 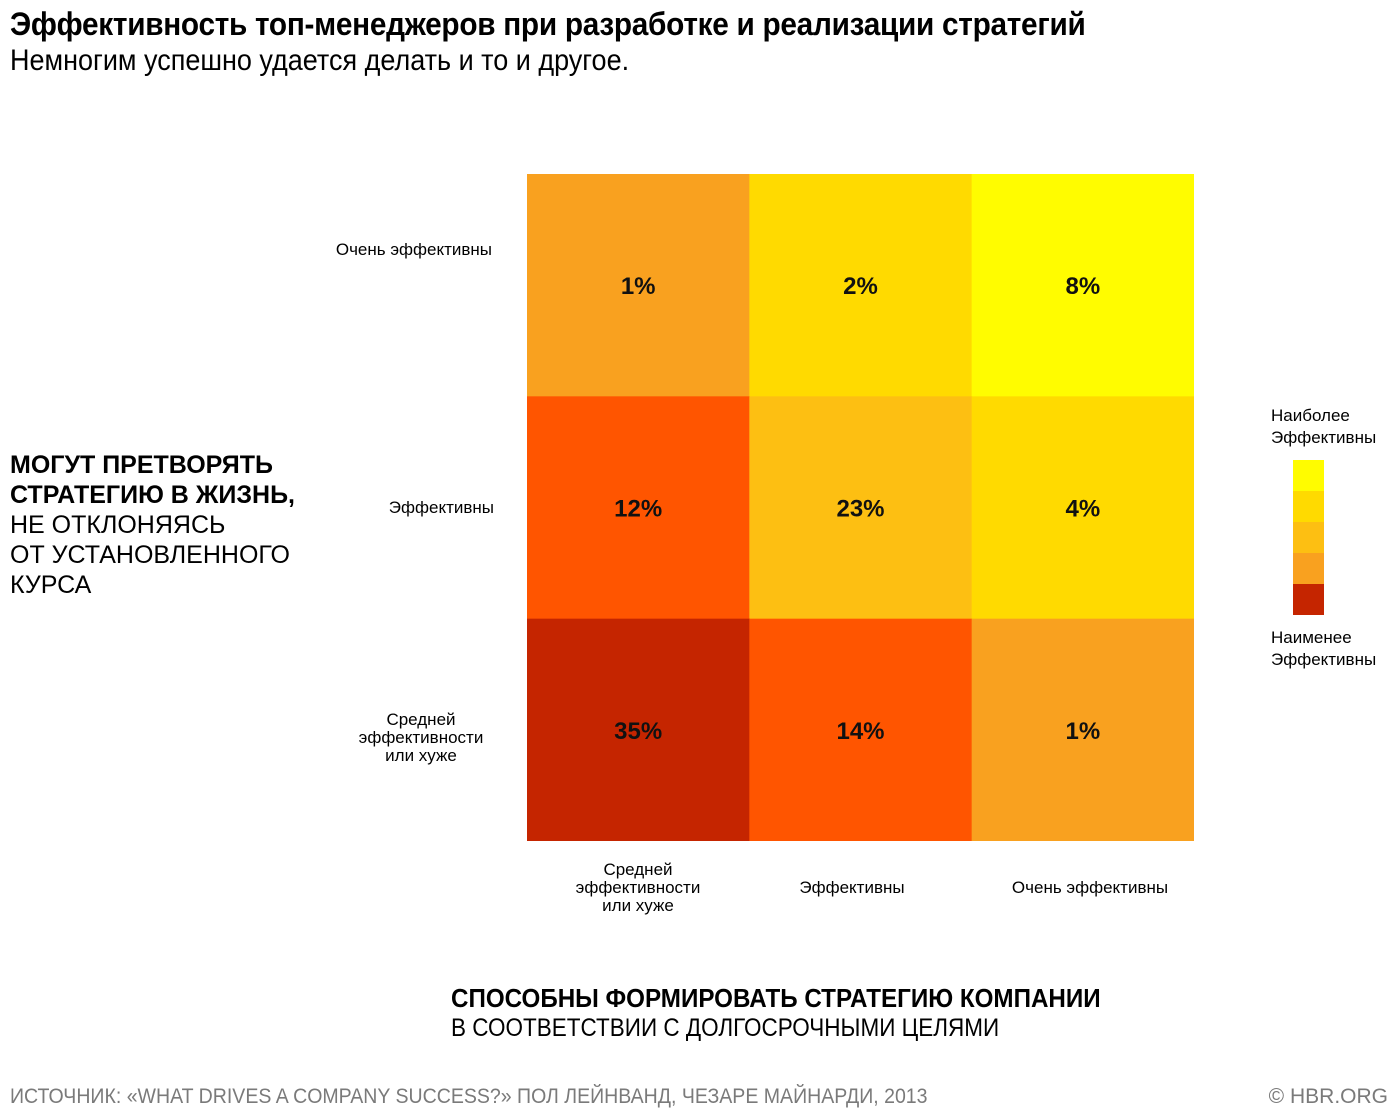 I want to click on legend-label-line: Наиболее, so click(x=1310, y=415).